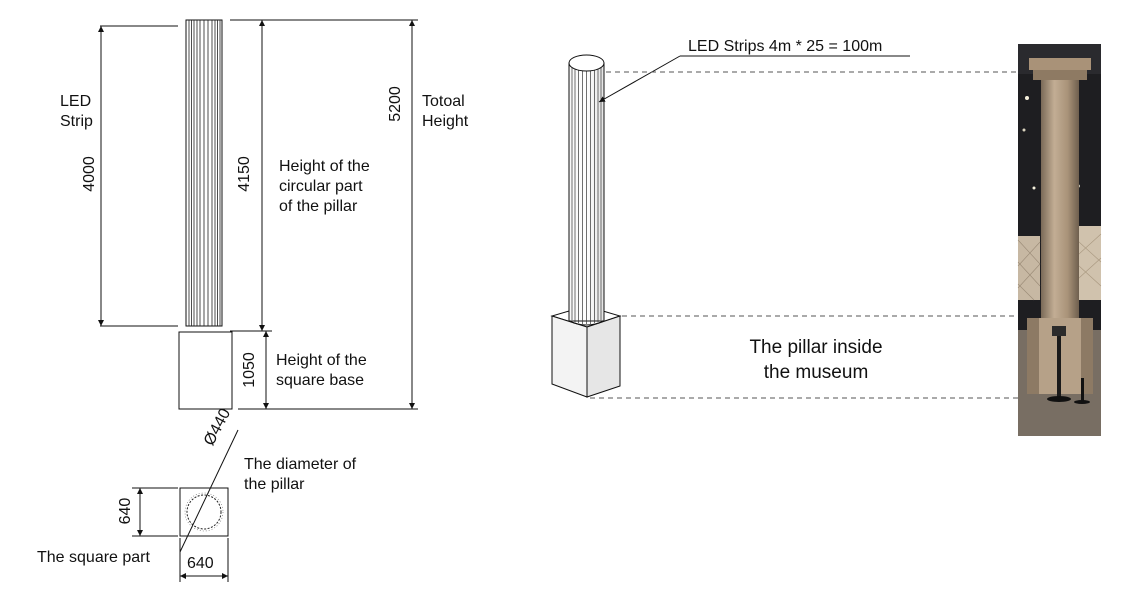  I want to click on dimension-square-horizontal, so click(204, 560).